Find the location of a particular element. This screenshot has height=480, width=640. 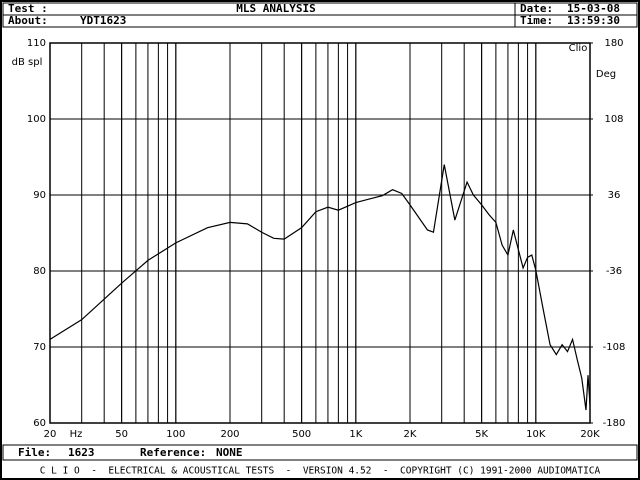

y2-tick-label: -108 is located at coordinates (614, 347).